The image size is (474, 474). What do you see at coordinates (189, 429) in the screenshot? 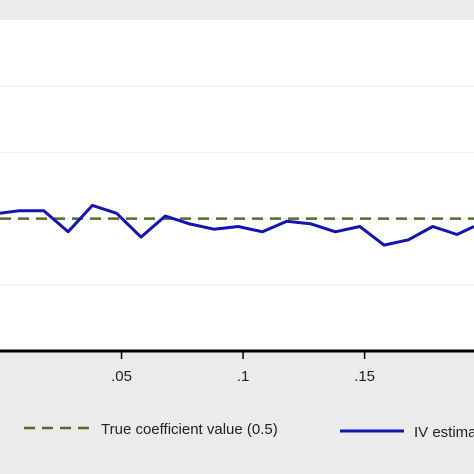
I see `legend-label-true-coefficient: True coefficient value (0.5)` at bounding box center [189, 429].